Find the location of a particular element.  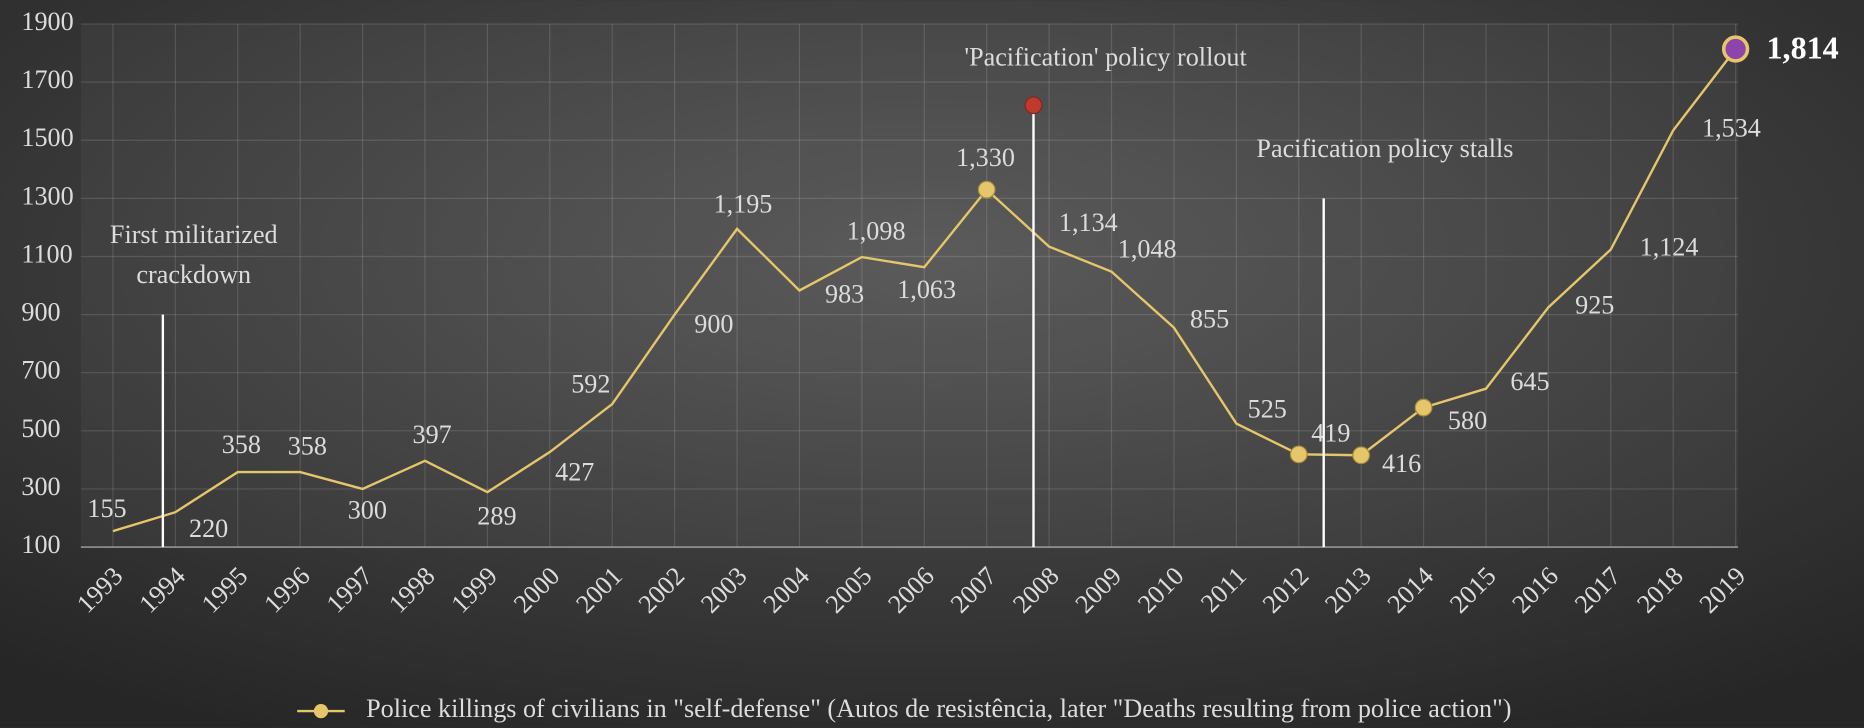

y-tick-label: 100 is located at coordinates (40, 544).